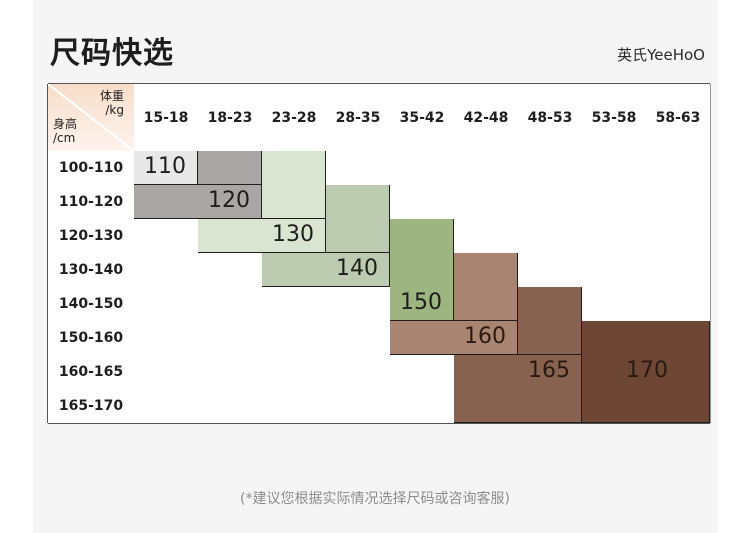  Describe the element at coordinates (230, 117) in the screenshot. I see `weight-column-header: 18-23` at that location.